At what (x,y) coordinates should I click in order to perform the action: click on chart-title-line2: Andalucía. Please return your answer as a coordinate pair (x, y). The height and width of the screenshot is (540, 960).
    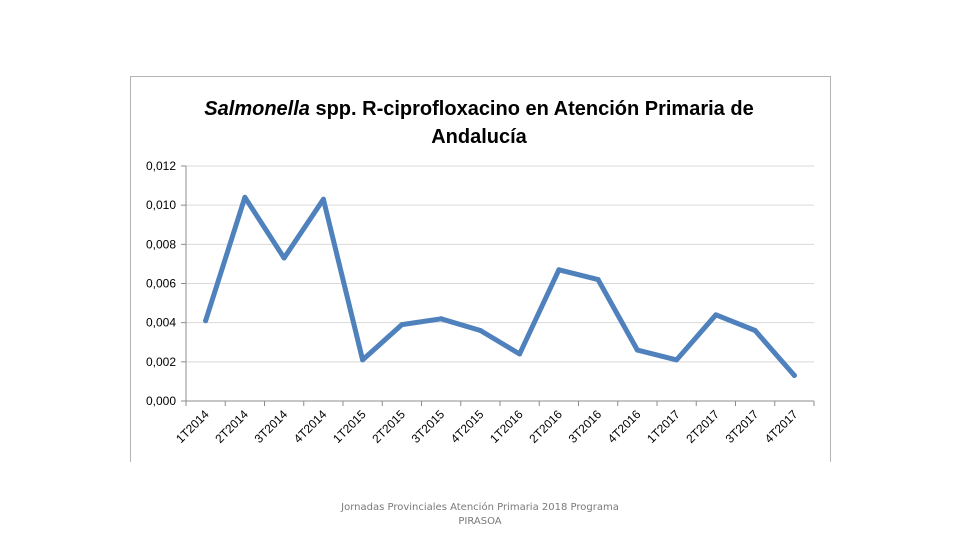
    Looking at the image, I should click on (479, 137).